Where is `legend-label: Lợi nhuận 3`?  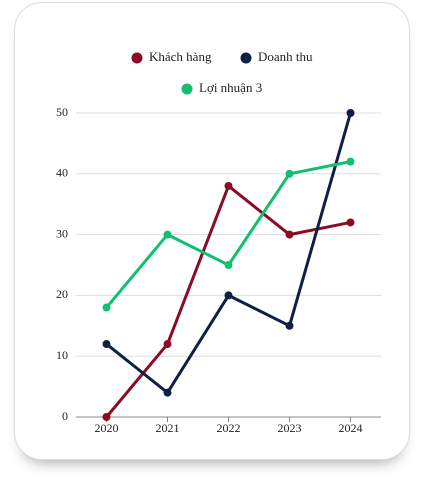
legend-label: Lợi nhuận 3 is located at coordinates (230, 87).